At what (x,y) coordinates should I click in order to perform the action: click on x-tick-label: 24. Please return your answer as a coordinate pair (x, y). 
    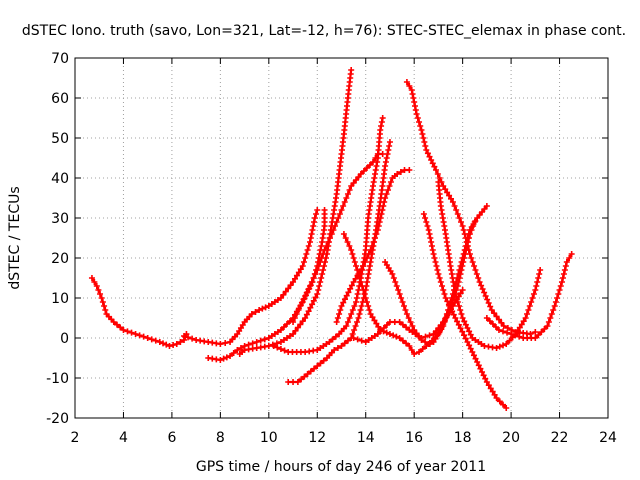
    Looking at the image, I should click on (608, 438).